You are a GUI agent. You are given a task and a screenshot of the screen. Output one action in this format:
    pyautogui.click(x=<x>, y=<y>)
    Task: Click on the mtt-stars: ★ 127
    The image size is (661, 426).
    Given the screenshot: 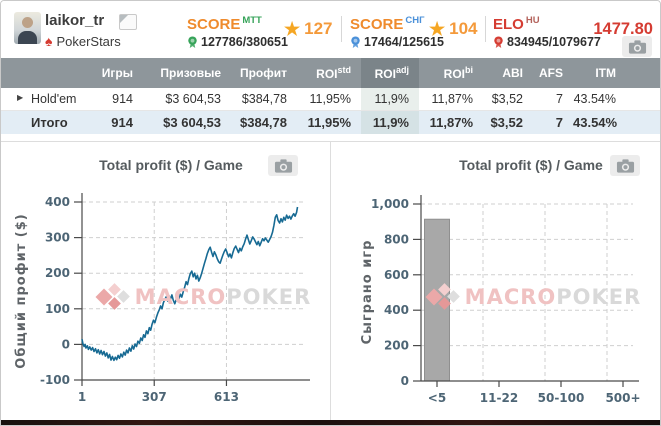 What is the action you would take?
    pyautogui.click(x=308, y=29)
    